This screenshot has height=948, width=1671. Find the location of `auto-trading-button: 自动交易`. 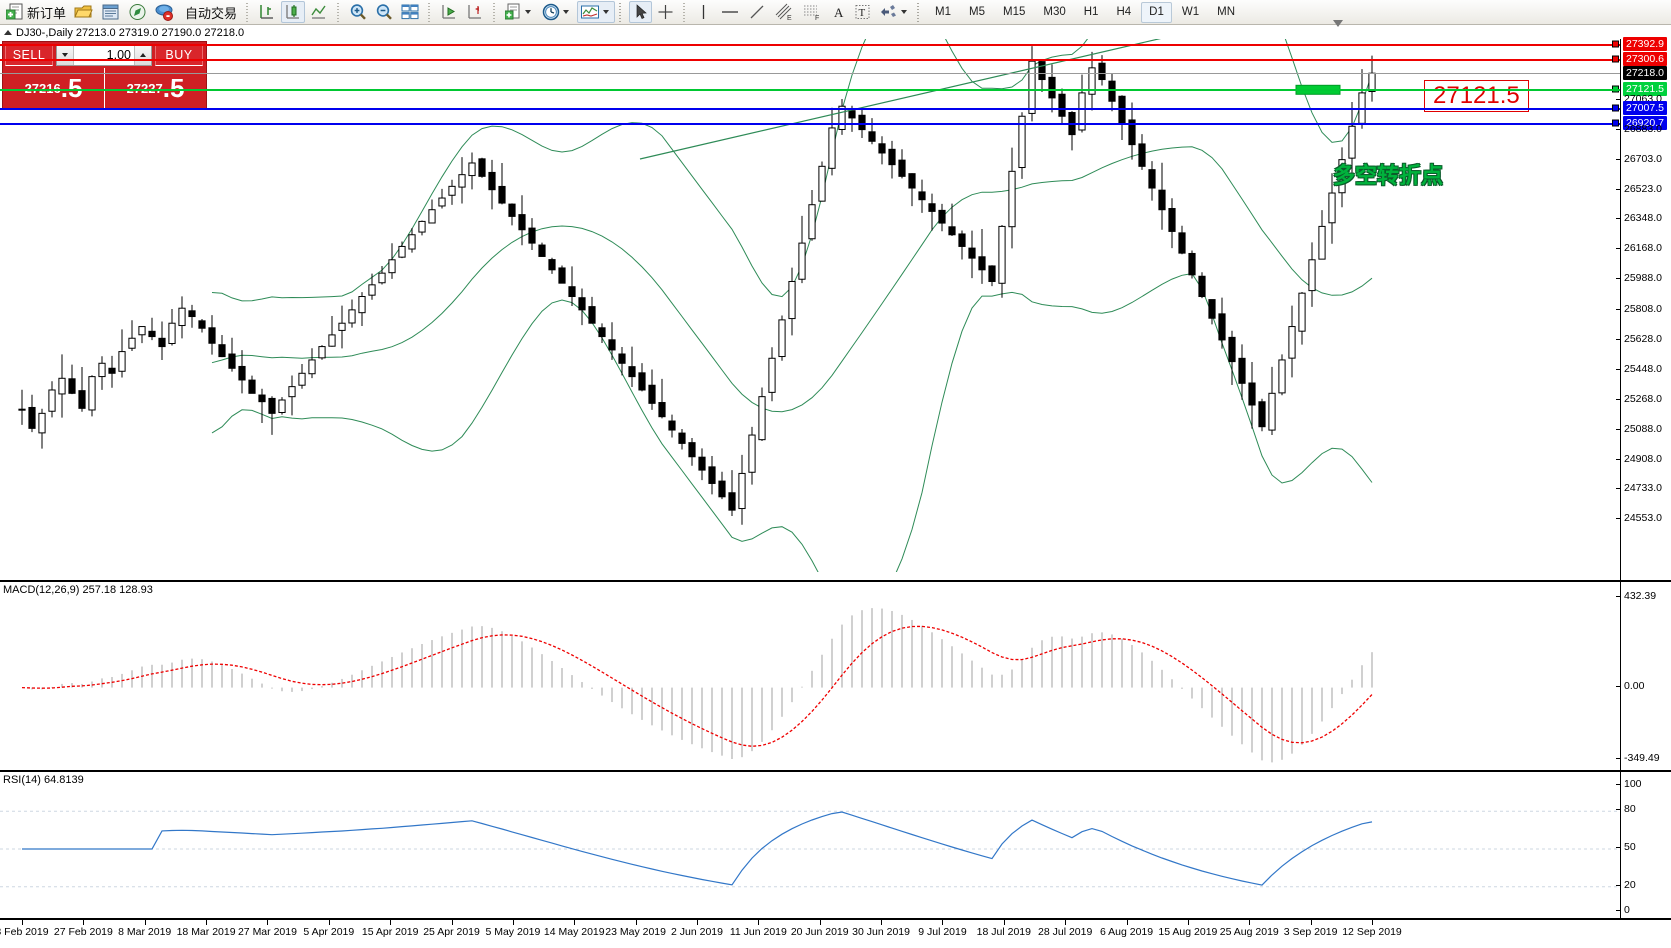

auto-trading-button: 自动交易 is located at coordinates (209, 12).